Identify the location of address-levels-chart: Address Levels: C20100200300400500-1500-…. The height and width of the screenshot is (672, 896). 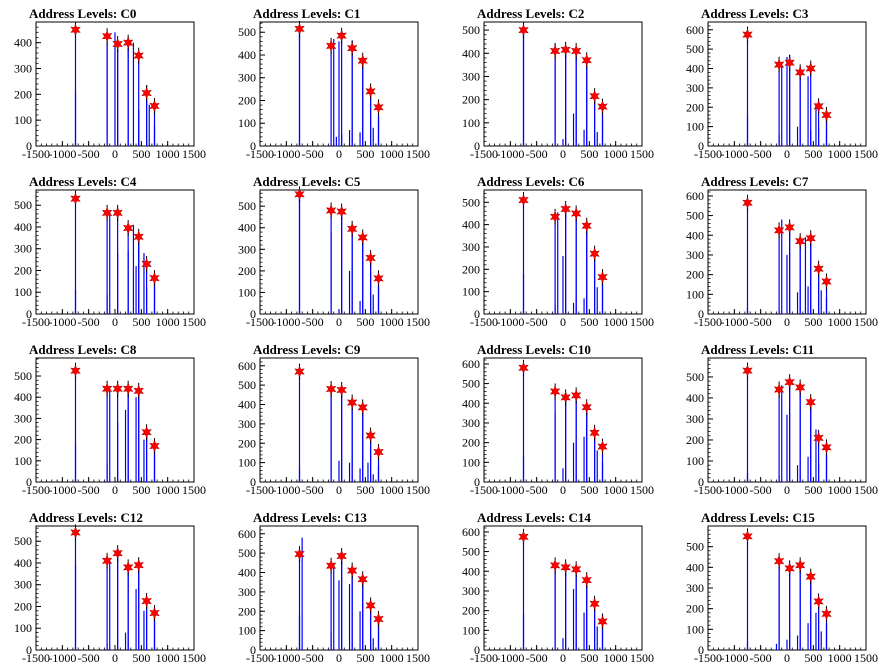
(558, 83).